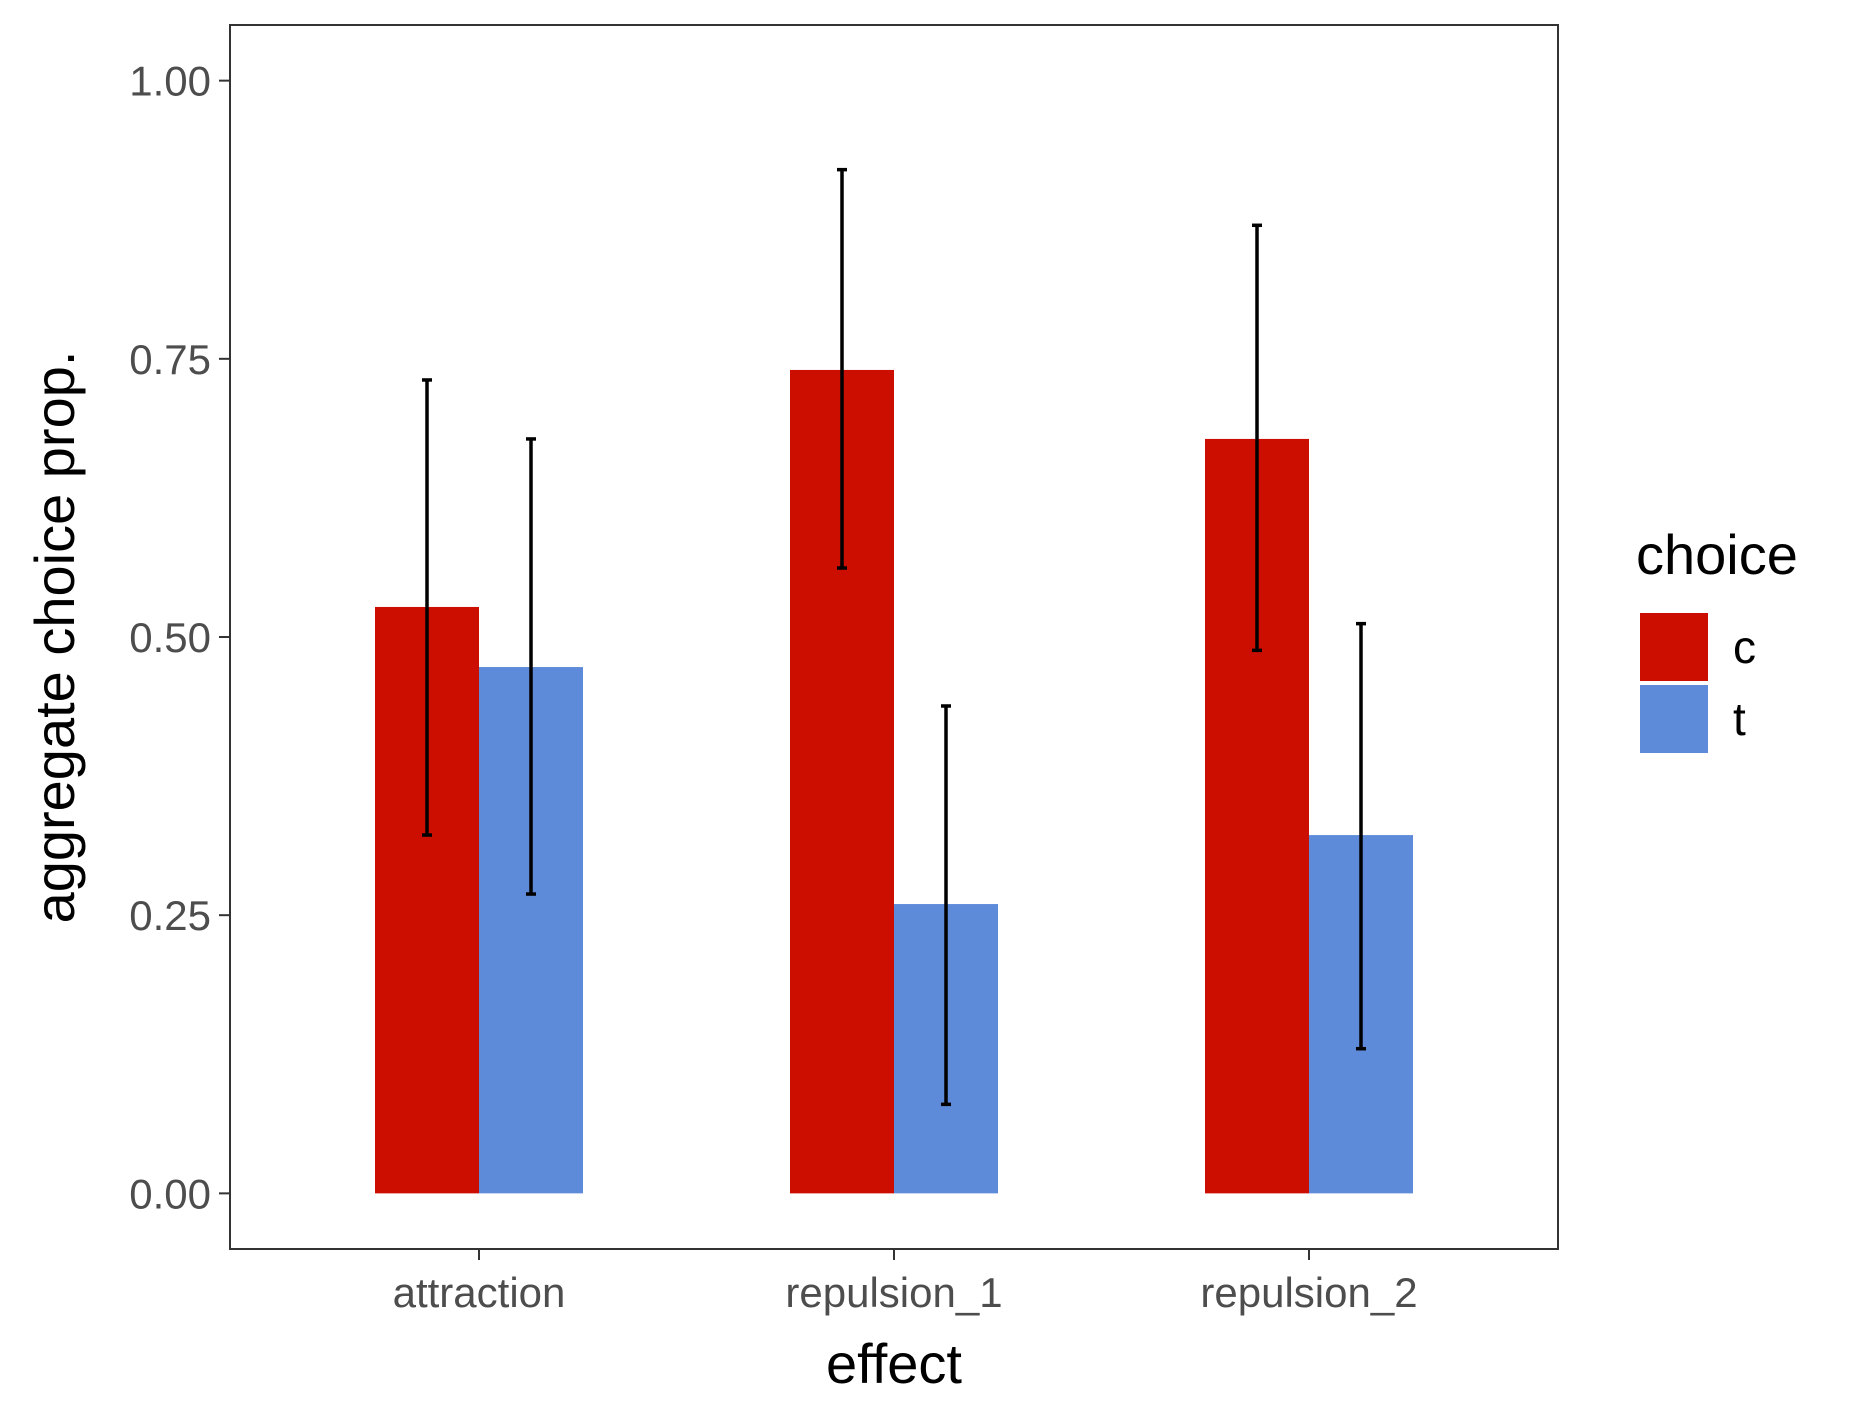 This screenshot has height=1408, width=1858. I want to click on x-axis: attraction repulsion_1 repulsion_2, so click(905, 1282).